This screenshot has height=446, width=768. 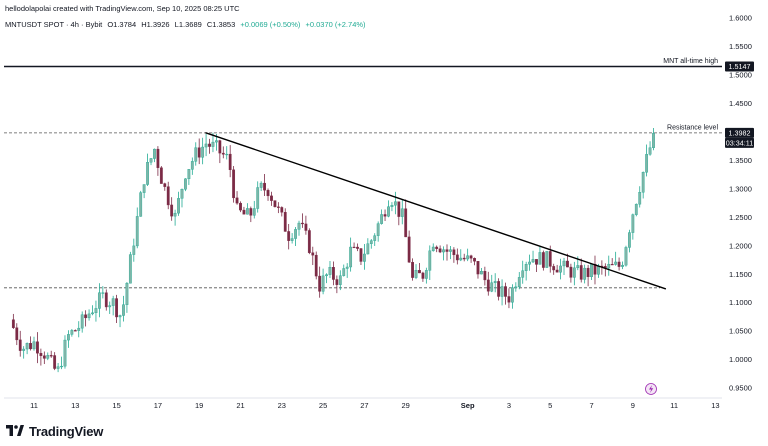 I want to click on high-value: H1.3926, so click(x=155, y=24).